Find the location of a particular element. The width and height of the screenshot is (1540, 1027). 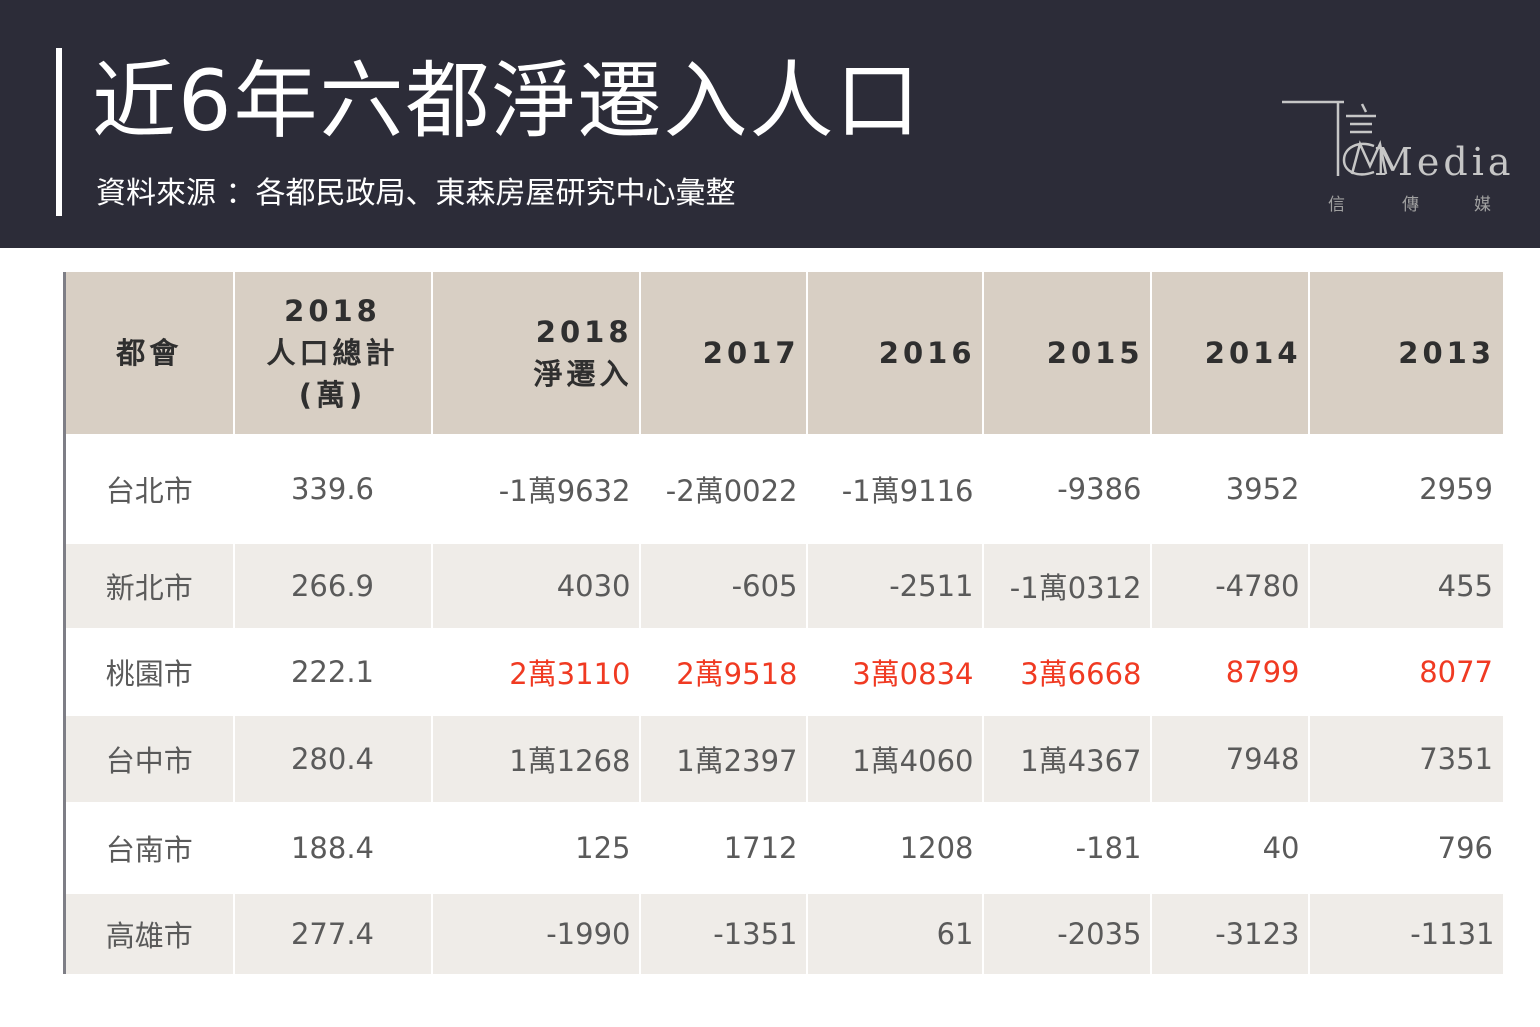

net-migration-cell: -1萬0312 is located at coordinates (1067, 586).